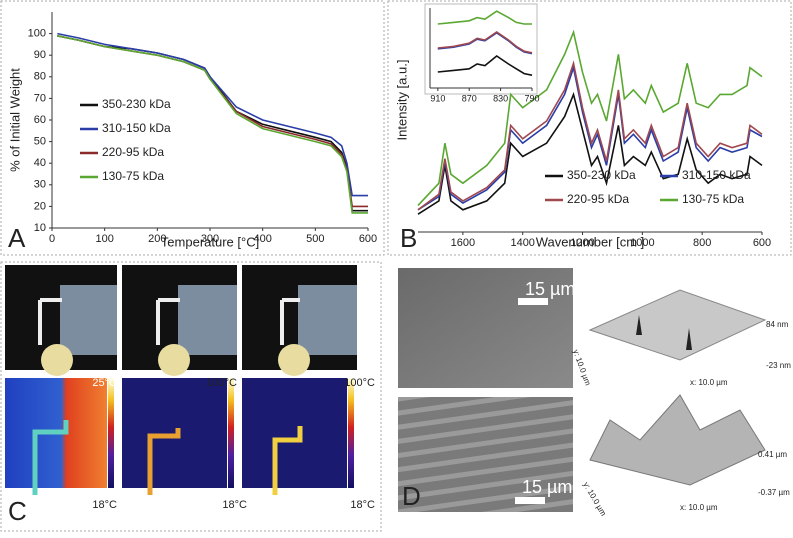 This screenshot has width=793, height=538. I want to click on y-axis-label: % of Initial Weight, so click(14, 120).